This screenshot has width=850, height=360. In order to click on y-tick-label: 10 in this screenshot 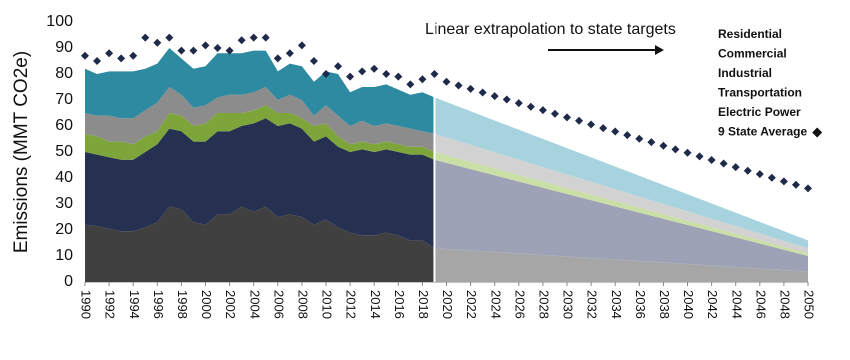, I will do `click(64, 255)`.